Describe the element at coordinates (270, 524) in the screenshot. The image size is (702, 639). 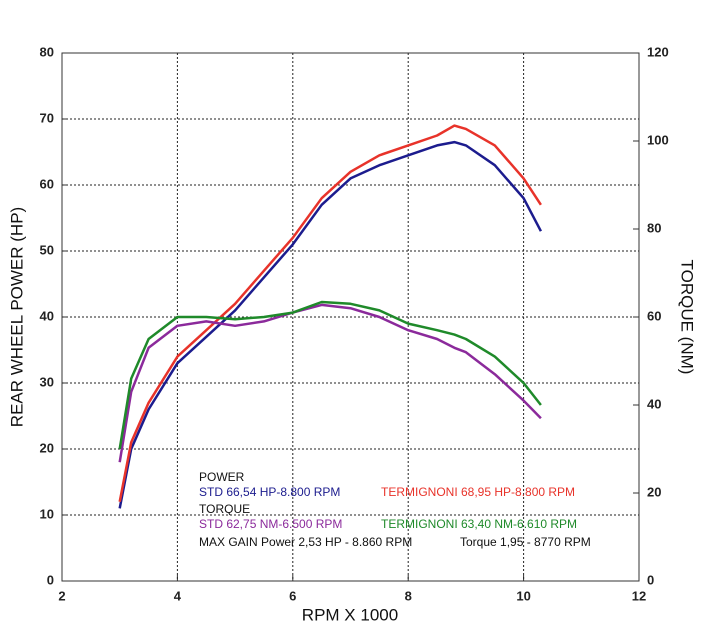
I see `legend-entry: STD 62,75 NM-6.500 RPM` at that location.